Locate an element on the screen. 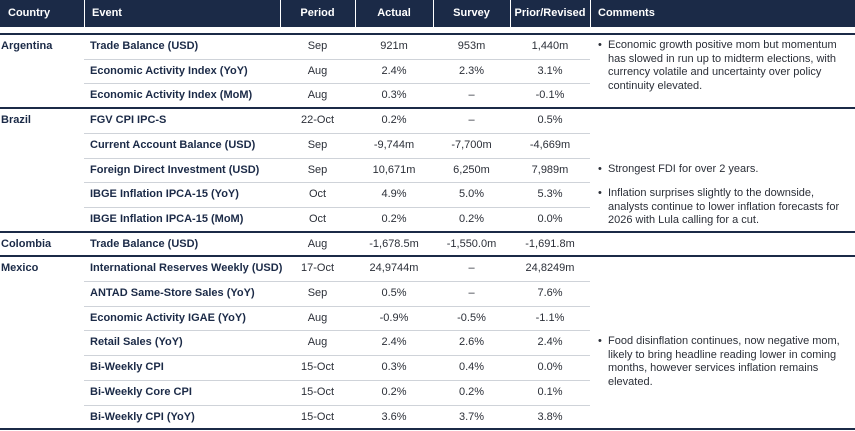 The height and width of the screenshot is (431, 855). actual: 10,671m is located at coordinates (394, 169).